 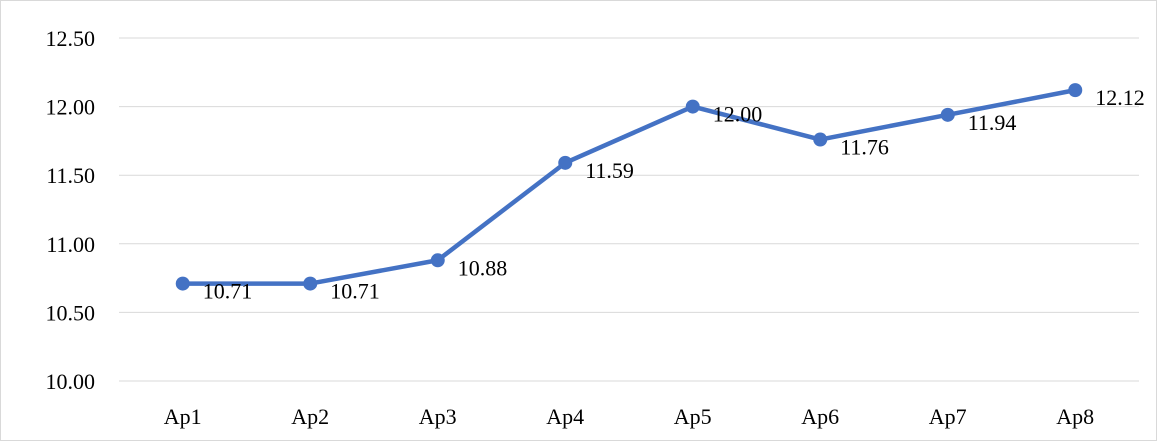 I want to click on y-tick-label: 10.50, so click(x=71, y=312).